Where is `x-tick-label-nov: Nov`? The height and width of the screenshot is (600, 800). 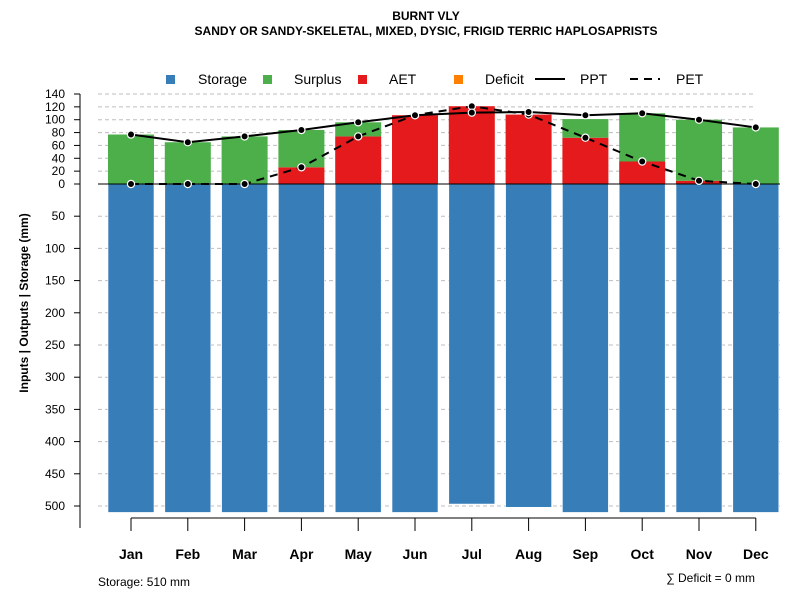
x-tick-label-nov: Nov is located at coordinates (699, 554).